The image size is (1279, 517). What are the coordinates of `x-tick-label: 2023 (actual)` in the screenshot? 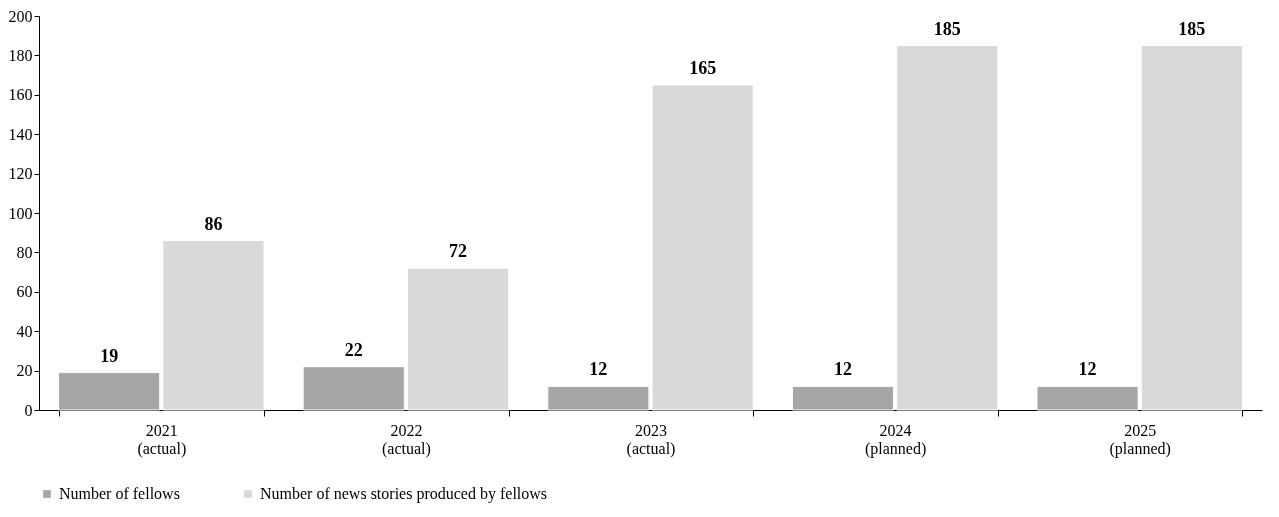 It's located at (651, 439).